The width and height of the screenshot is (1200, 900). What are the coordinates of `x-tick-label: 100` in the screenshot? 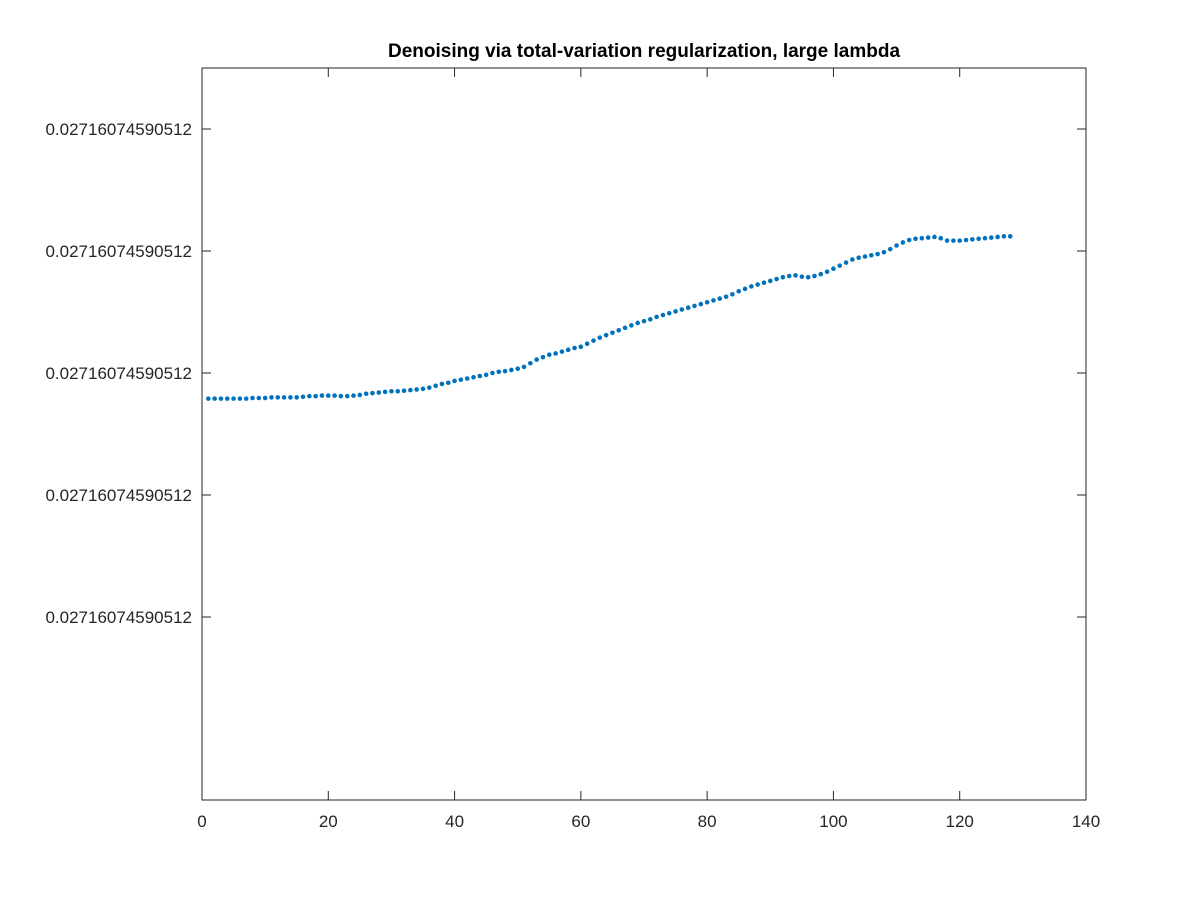 It's located at (833, 821).